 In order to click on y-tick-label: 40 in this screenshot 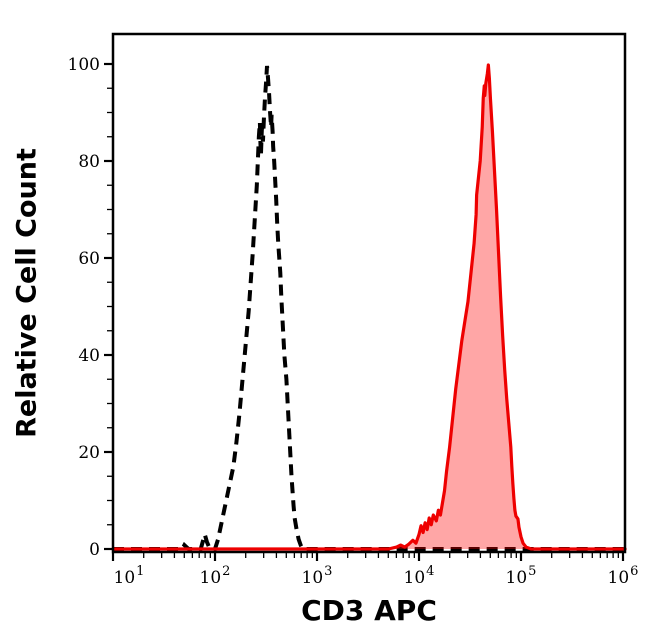, I will do `click(89, 356)`.